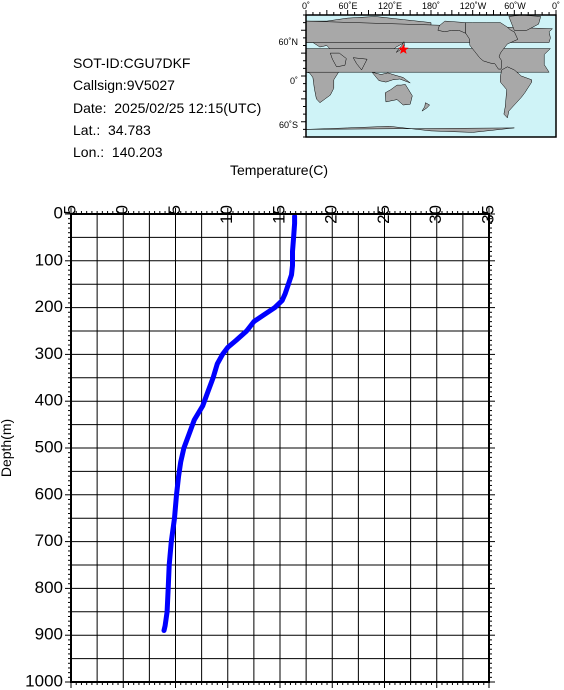 This screenshot has width=564, height=690. What do you see at coordinates (69, 212) in the screenshot?
I see `x-tick-label: -5` at bounding box center [69, 212].